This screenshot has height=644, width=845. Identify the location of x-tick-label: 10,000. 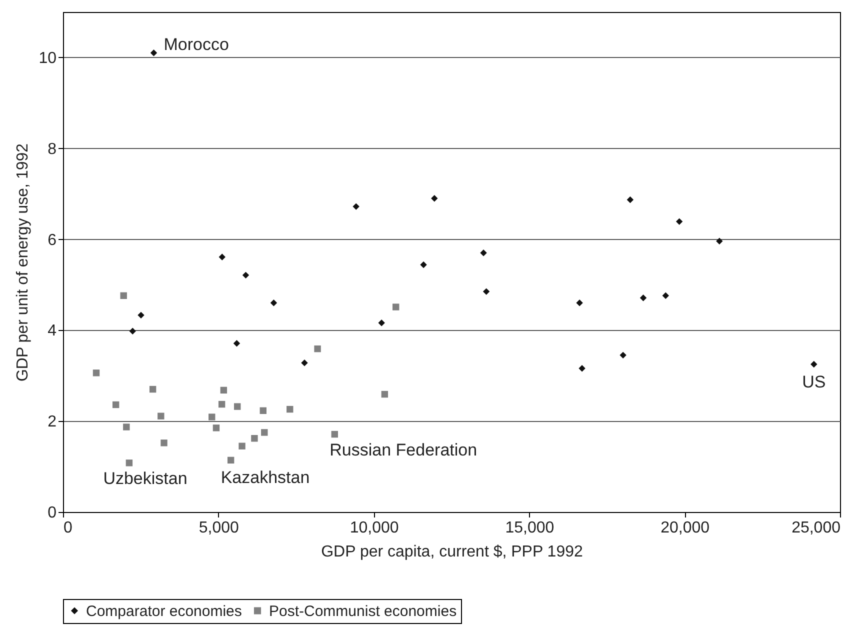
(374, 528).